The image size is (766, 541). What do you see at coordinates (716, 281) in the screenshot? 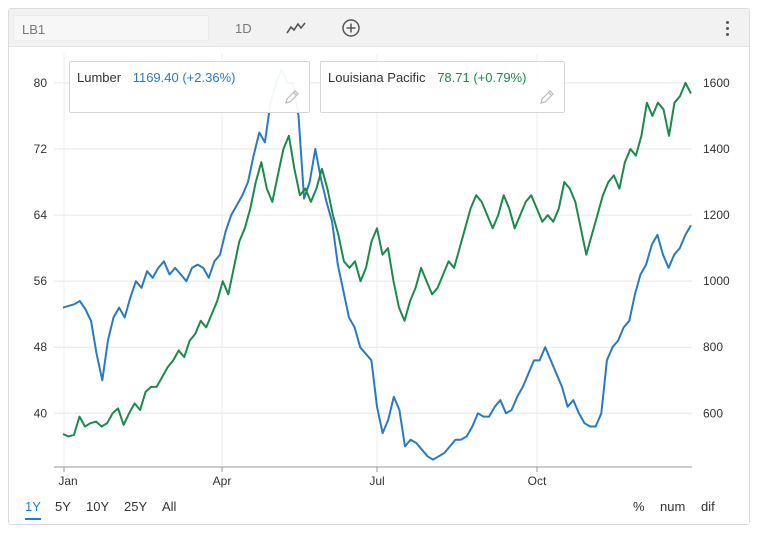
I see `y-right-tick-label: 1000` at bounding box center [716, 281].